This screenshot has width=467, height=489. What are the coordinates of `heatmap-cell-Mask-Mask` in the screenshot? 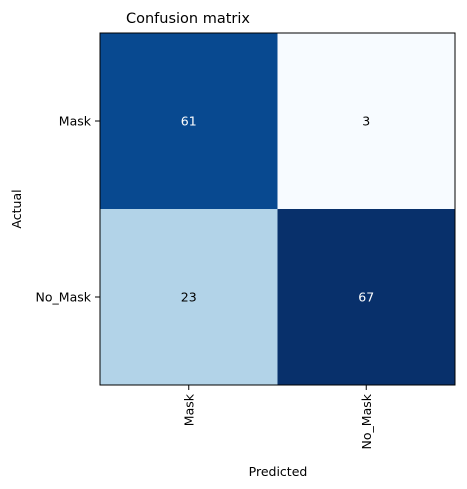 It's located at (189, 121).